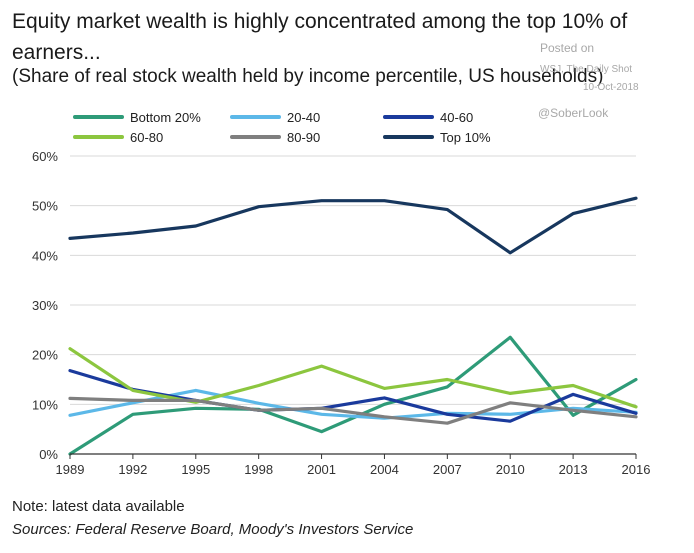 This screenshot has height=553, width=694. Describe the element at coordinates (45, 255) in the screenshot. I see `y-tick-label: 40%` at that location.